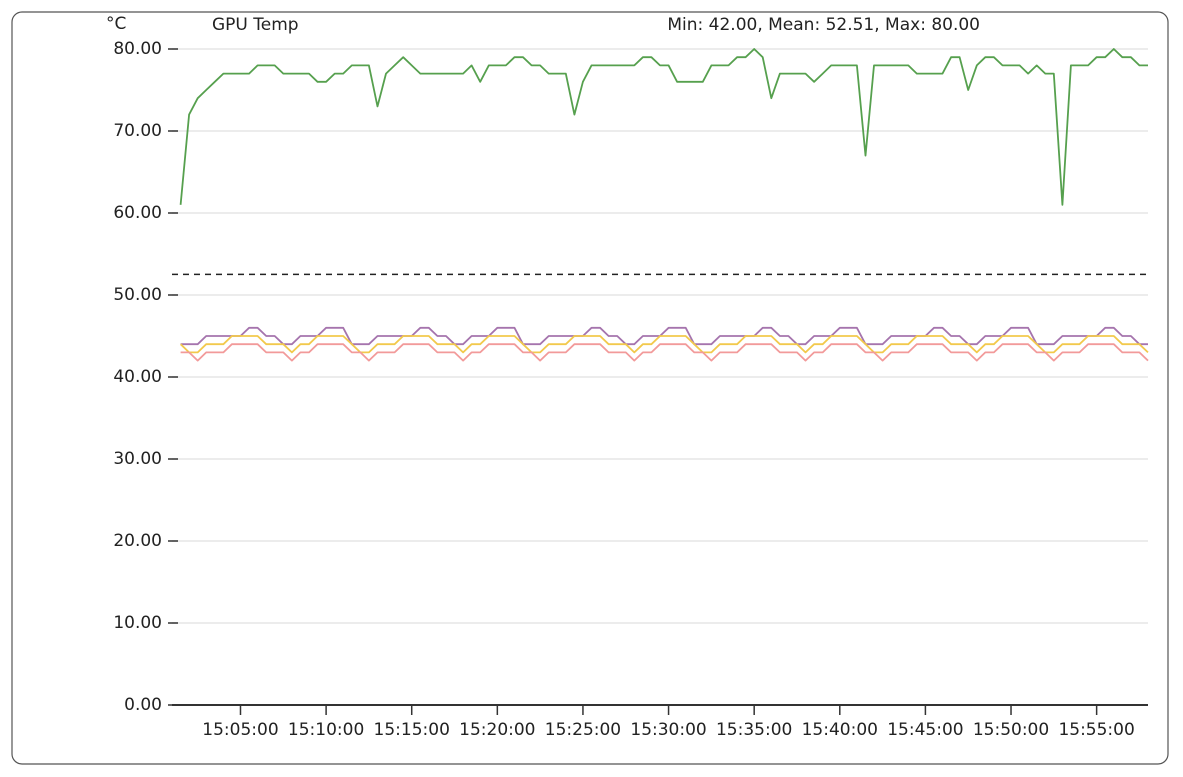 The image size is (1183, 777). Describe the element at coordinates (497, 730) in the screenshot. I see `x-tick-label: 15:20:00` at that location.